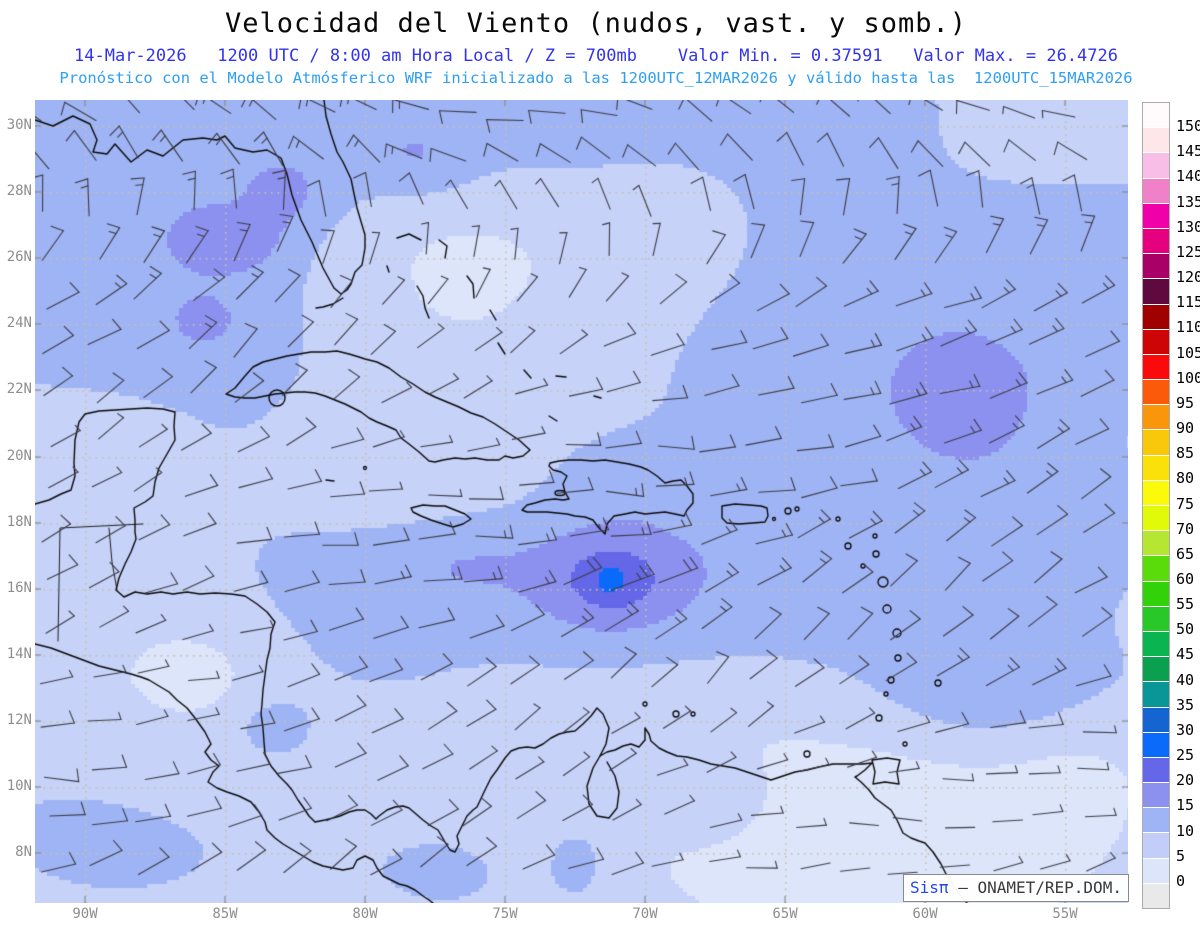  Describe the element at coordinates (19, 720) in the screenshot. I see `lat-label: 12N` at that location.